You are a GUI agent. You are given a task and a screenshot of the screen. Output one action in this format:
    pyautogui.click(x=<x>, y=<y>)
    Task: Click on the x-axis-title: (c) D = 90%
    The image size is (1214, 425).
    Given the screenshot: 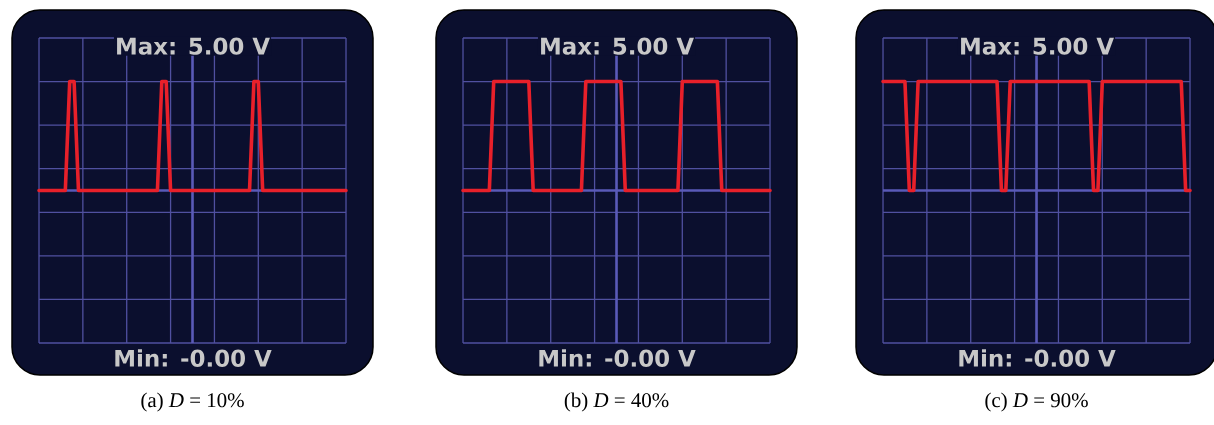 What is the action you would take?
    pyautogui.click(x=1036, y=402)
    